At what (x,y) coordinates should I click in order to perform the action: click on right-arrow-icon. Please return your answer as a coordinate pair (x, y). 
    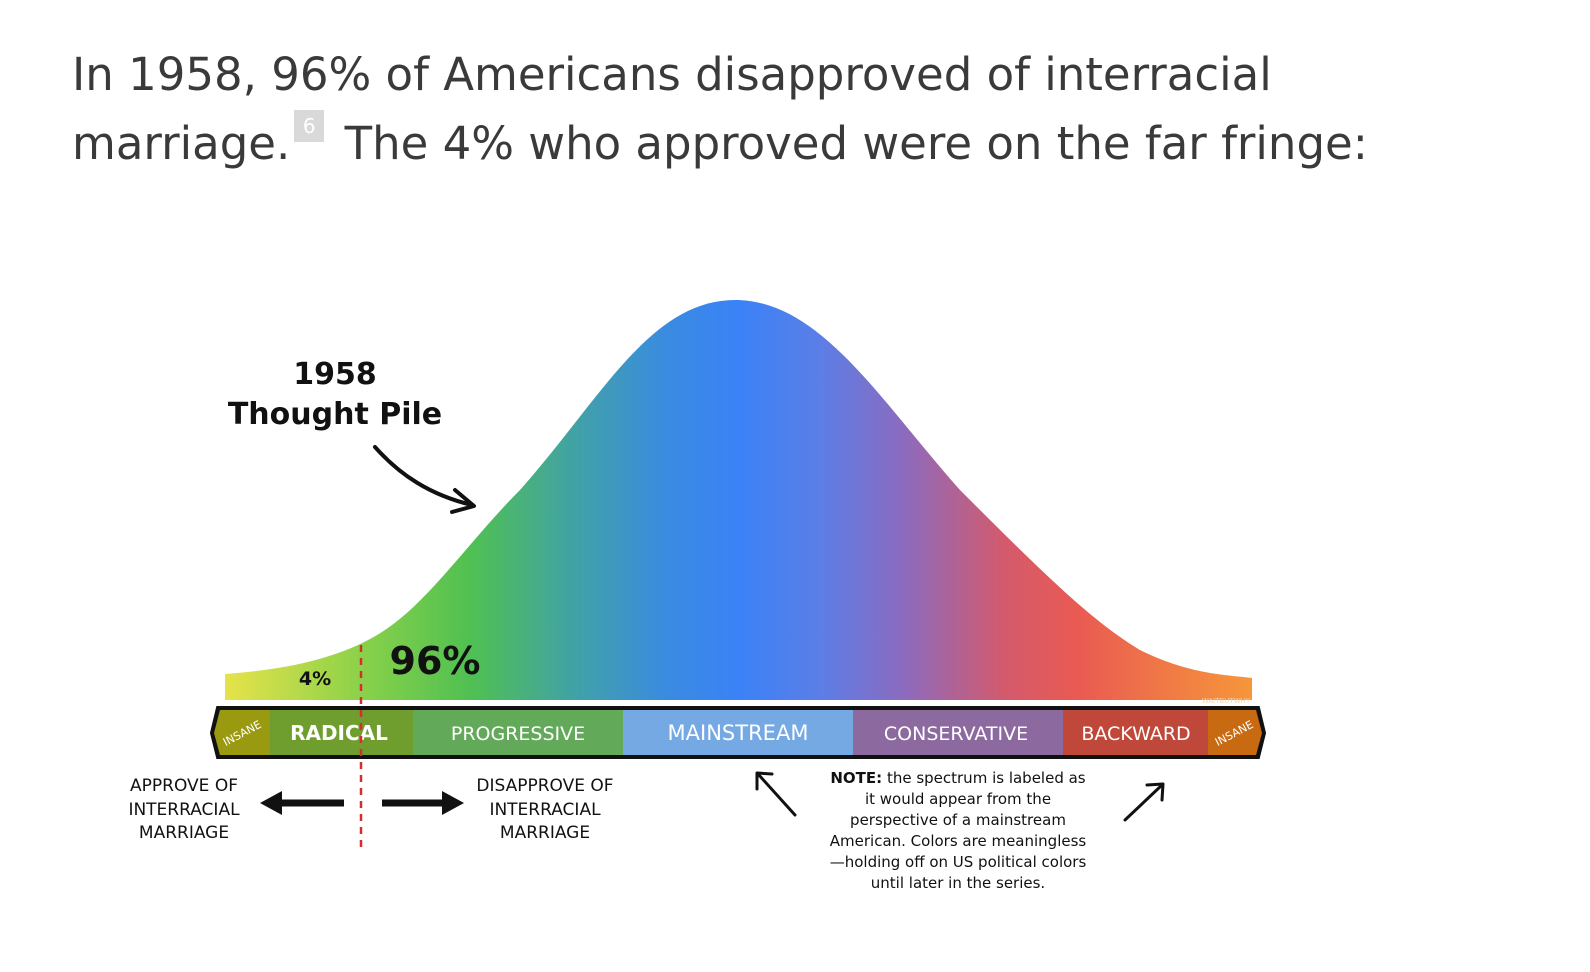
    Looking at the image, I should click on (423, 803).